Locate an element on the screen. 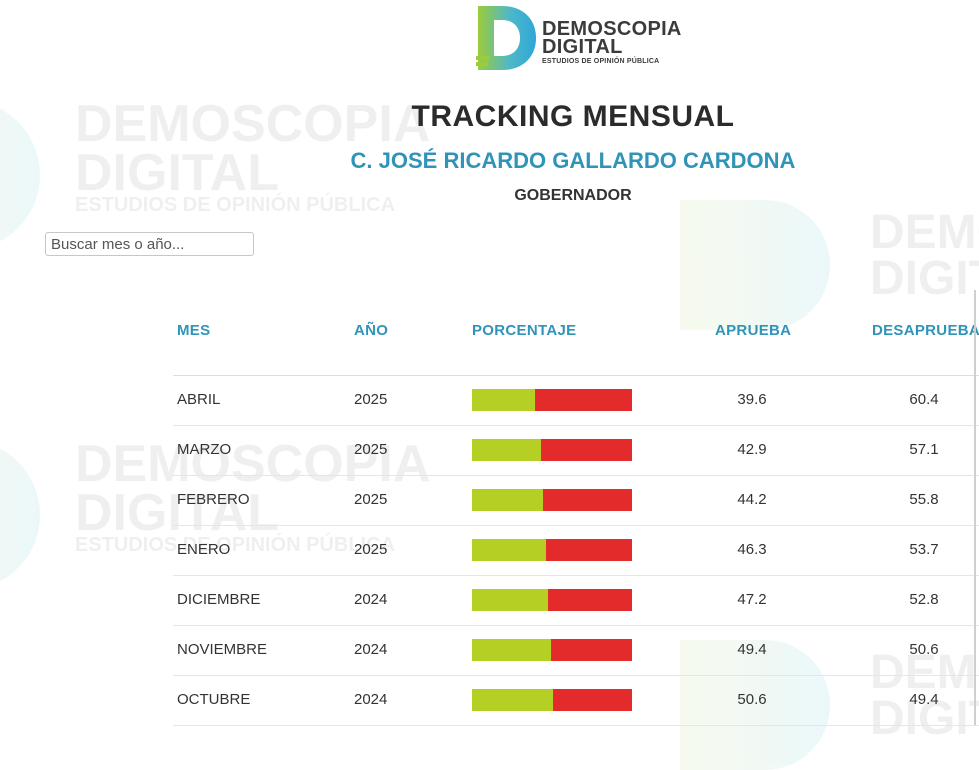 The height and width of the screenshot is (770, 979). cell-mes: FEBRERO is located at coordinates (213, 499).